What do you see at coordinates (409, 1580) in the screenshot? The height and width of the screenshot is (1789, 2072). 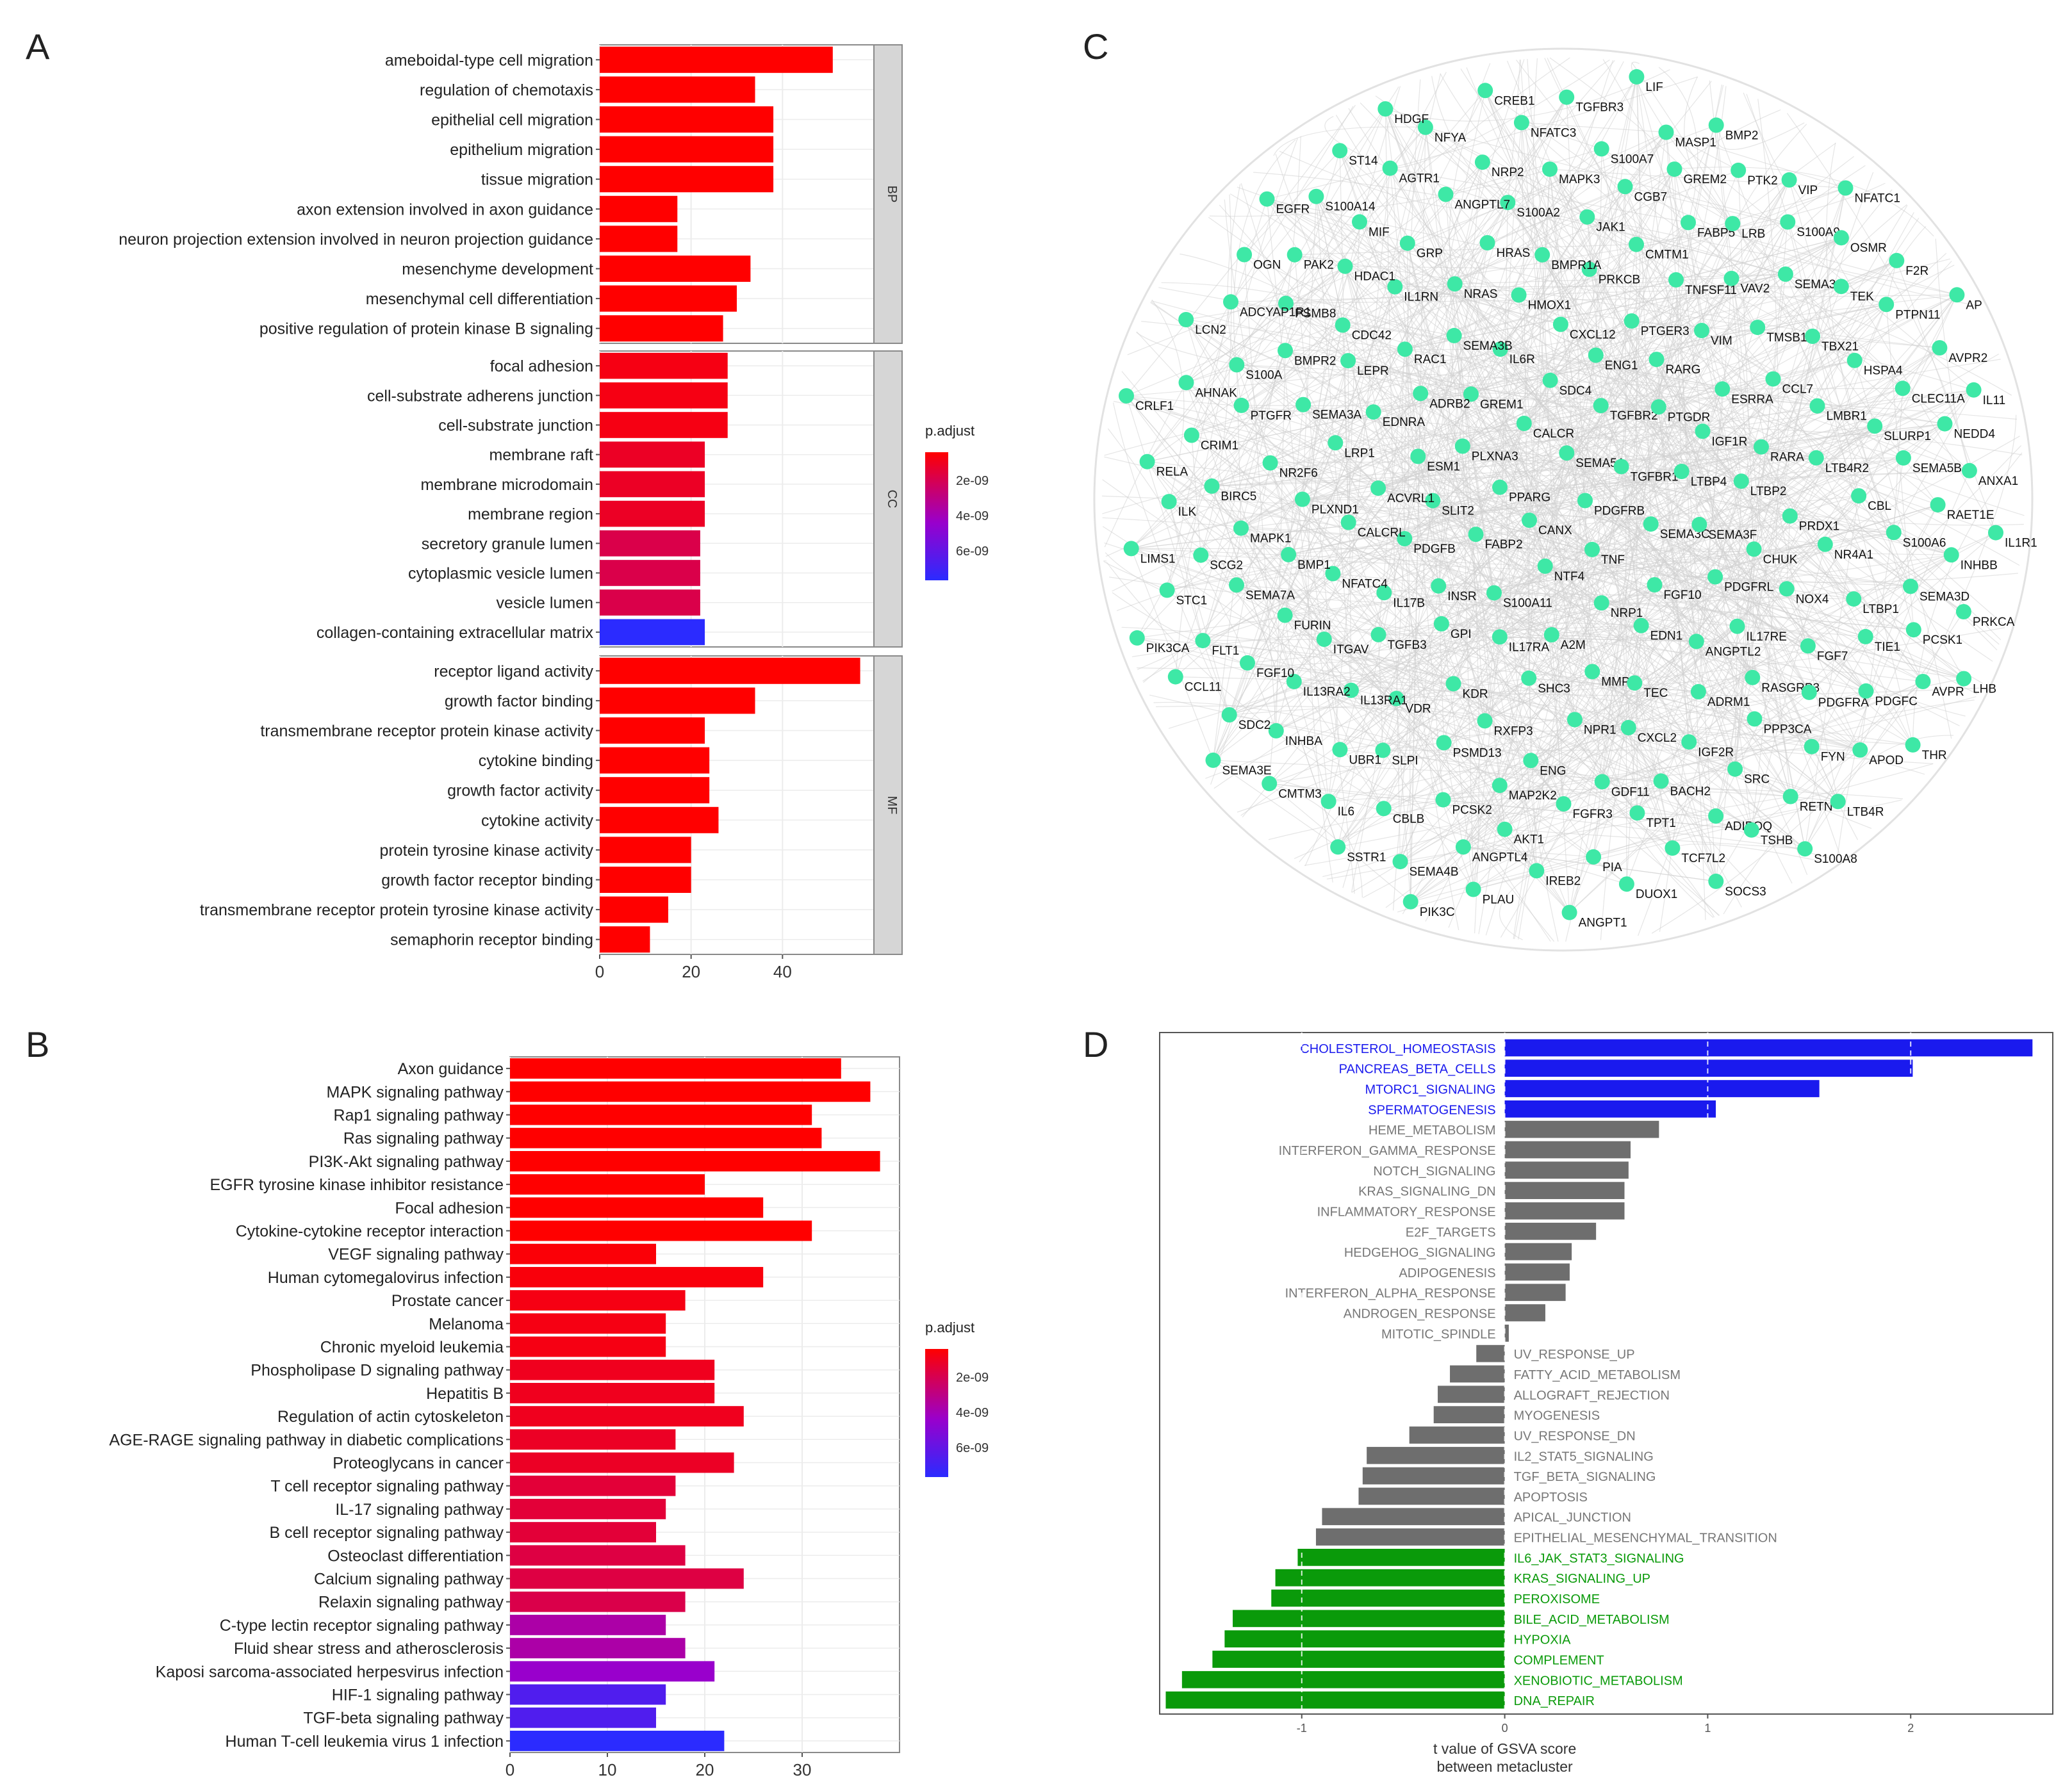 I see `category-label: Calcium signaling pathway` at bounding box center [409, 1580].